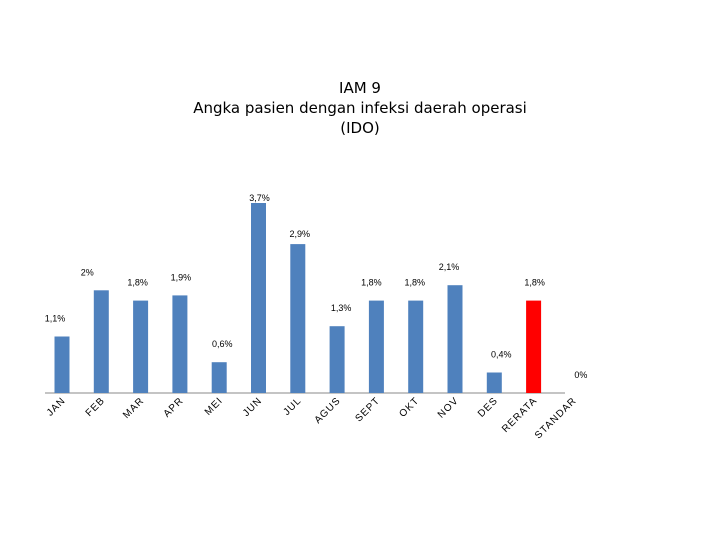 Image resolution: width=720 pixels, height=540 pixels. Describe the element at coordinates (580, 375) in the screenshot. I see `data-label-standar: 0%` at that location.